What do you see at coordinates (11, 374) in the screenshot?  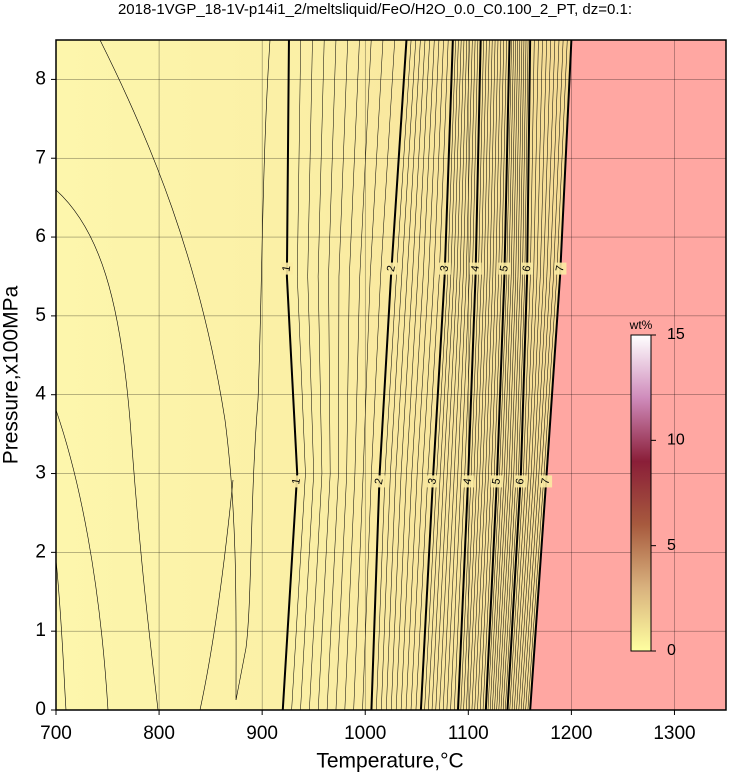 I see `y-axis-label: Pressure,x100MPa` at bounding box center [11, 374].